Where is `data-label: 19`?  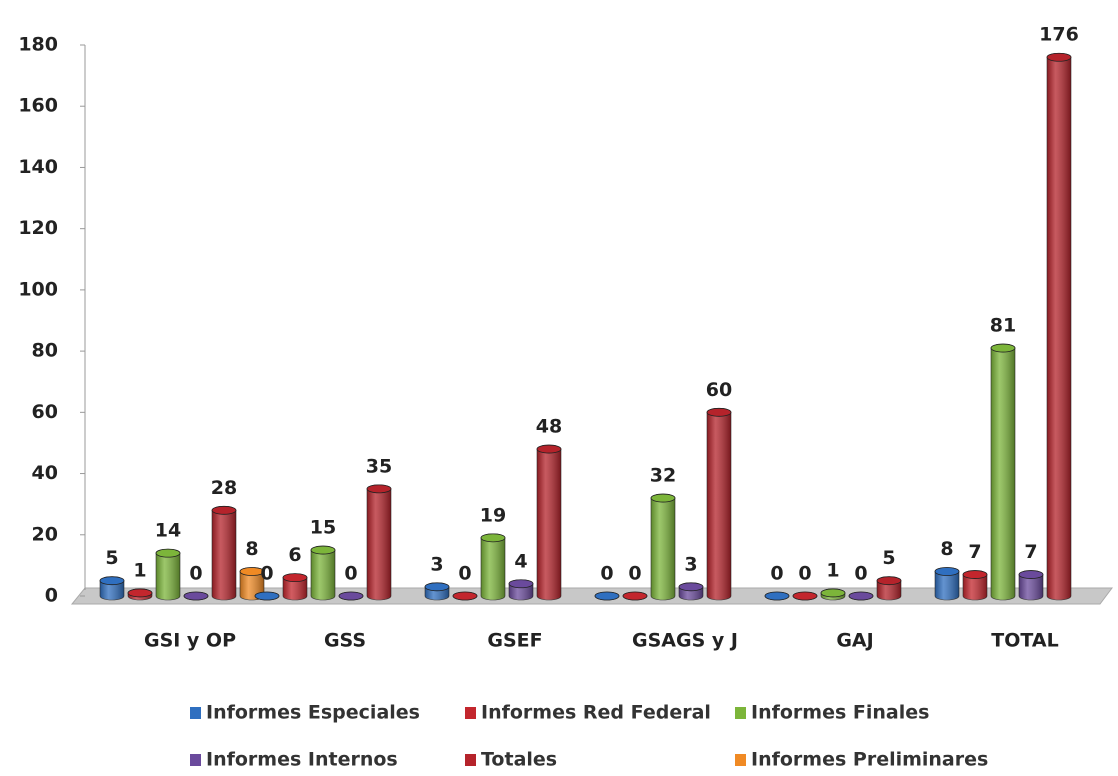 data-label: 19 is located at coordinates (493, 515).